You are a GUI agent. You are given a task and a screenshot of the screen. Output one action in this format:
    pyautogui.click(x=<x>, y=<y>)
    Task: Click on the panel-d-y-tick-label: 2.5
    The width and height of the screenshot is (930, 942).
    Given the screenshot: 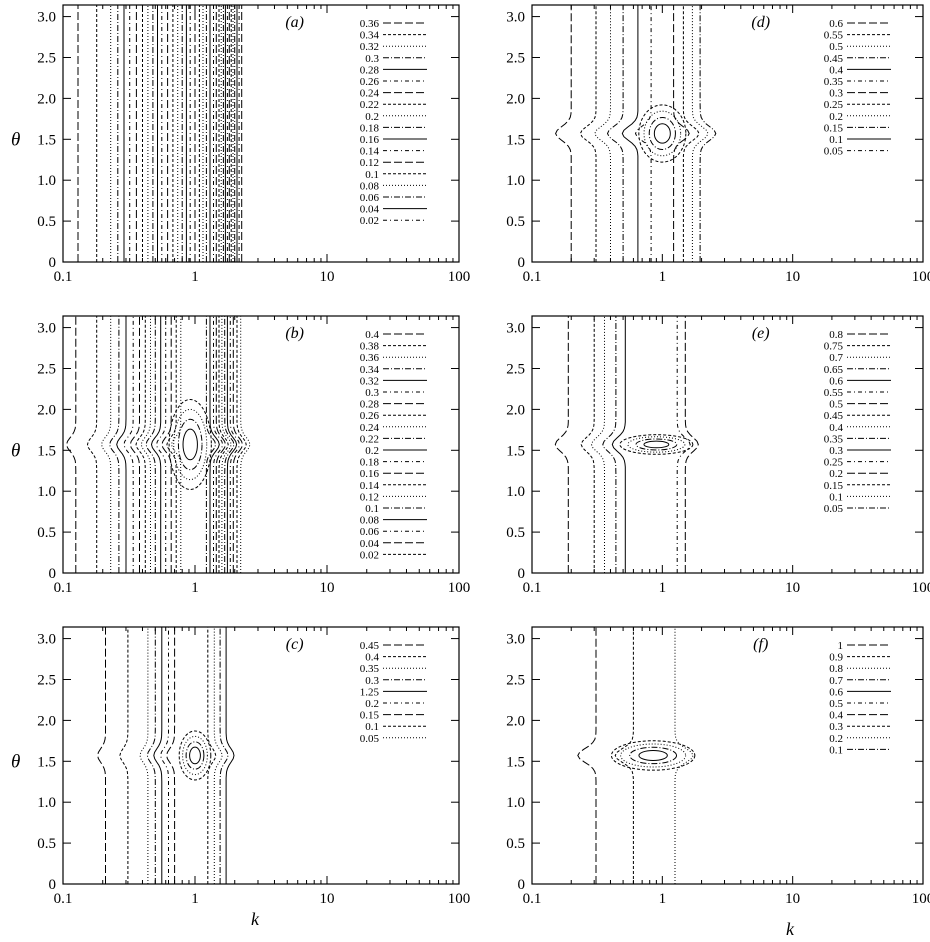 What is the action you would take?
    pyautogui.click(x=515, y=58)
    